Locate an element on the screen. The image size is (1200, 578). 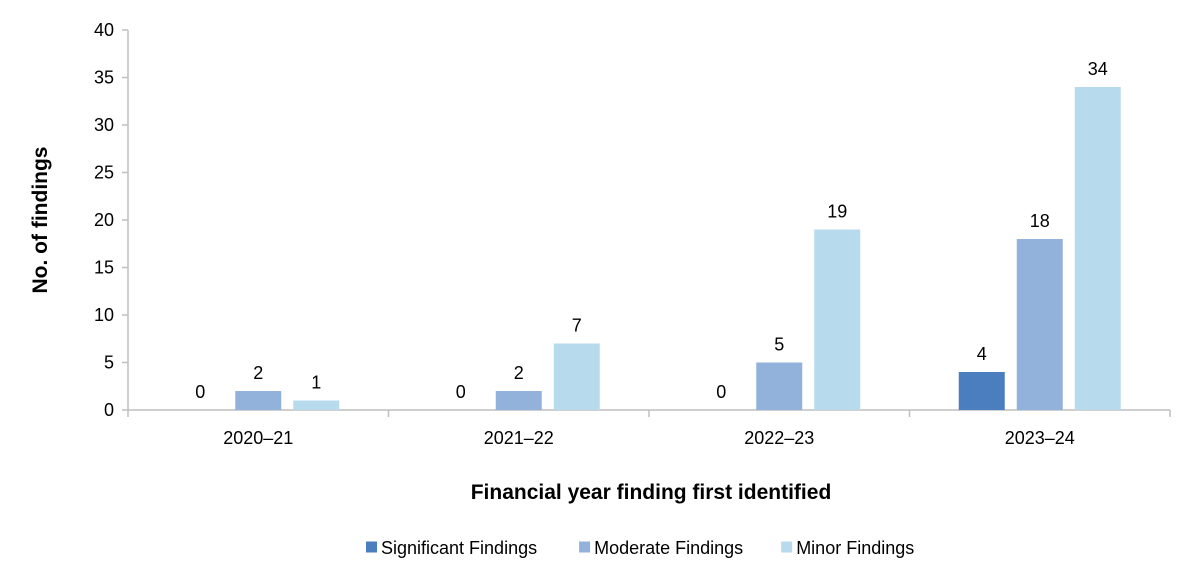
legend-item: Moderate Findings is located at coordinates (661, 548).